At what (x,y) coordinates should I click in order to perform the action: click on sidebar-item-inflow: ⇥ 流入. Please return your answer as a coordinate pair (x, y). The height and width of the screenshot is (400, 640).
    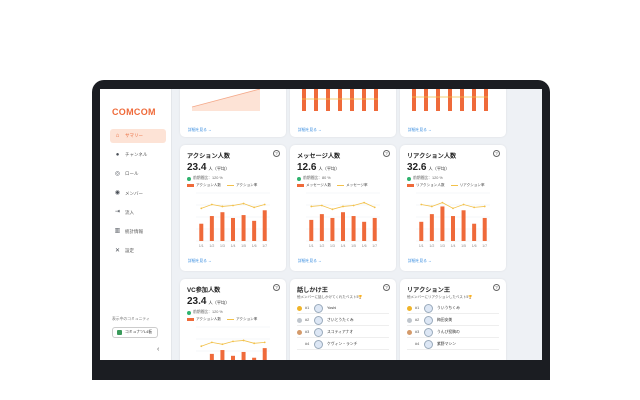
    Looking at the image, I should click on (138, 213).